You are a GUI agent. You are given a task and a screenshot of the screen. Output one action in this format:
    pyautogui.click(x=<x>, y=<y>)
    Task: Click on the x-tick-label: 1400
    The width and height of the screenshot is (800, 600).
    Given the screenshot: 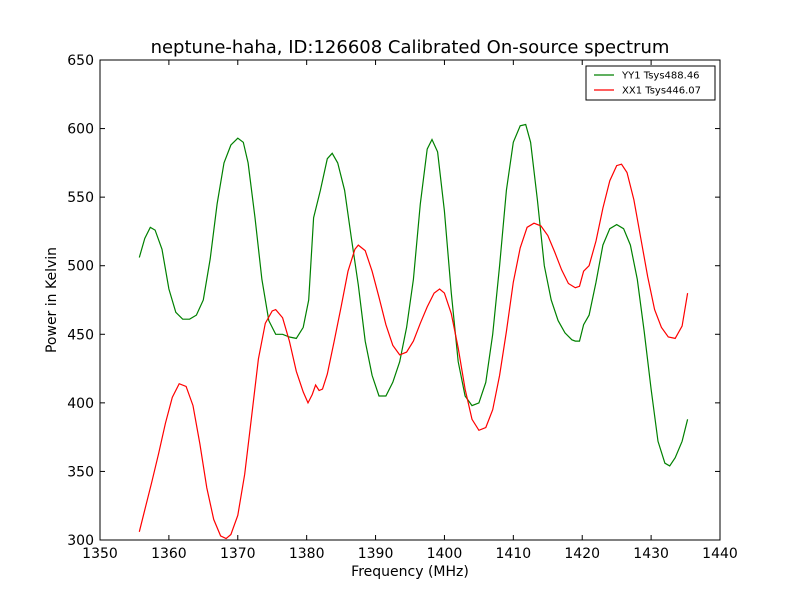 What is the action you would take?
    pyautogui.click(x=445, y=554)
    